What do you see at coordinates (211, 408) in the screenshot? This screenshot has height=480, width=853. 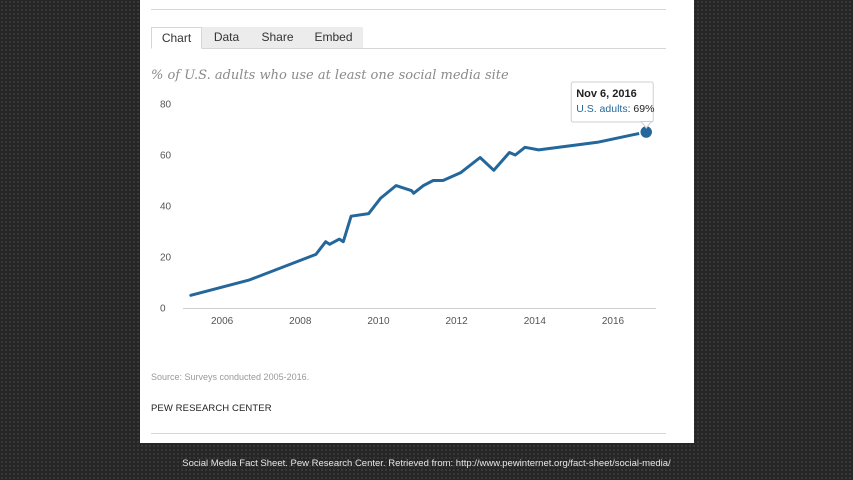 I see `brand-label: PEW RESEARCH CENTER` at bounding box center [211, 408].